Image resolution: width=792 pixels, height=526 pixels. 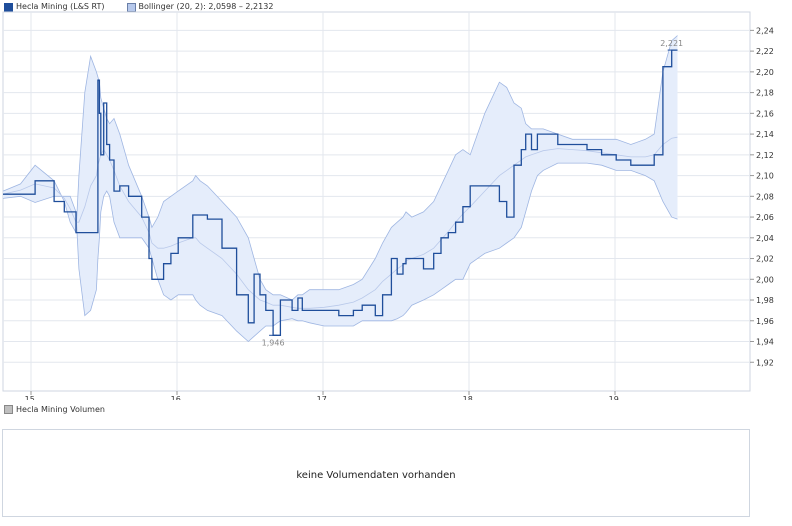 What do you see at coordinates (469, 397) in the screenshot?
I see `x-tick-label: 18.` at bounding box center [469, 397].